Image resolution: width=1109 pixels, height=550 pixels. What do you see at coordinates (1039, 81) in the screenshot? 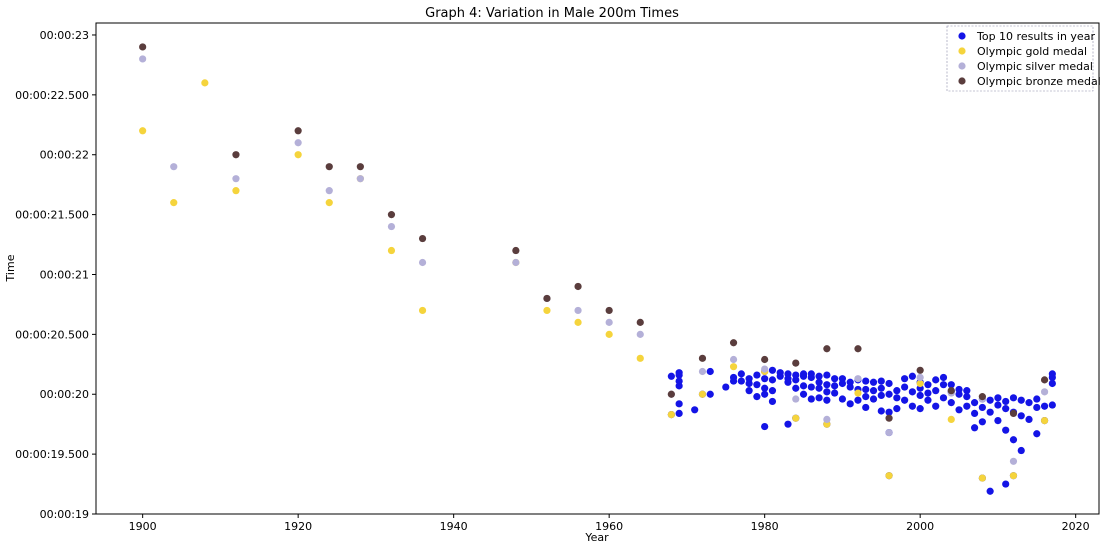
I see `legend-label: Olympic bronze medal` at bounding box center [1039, 81].